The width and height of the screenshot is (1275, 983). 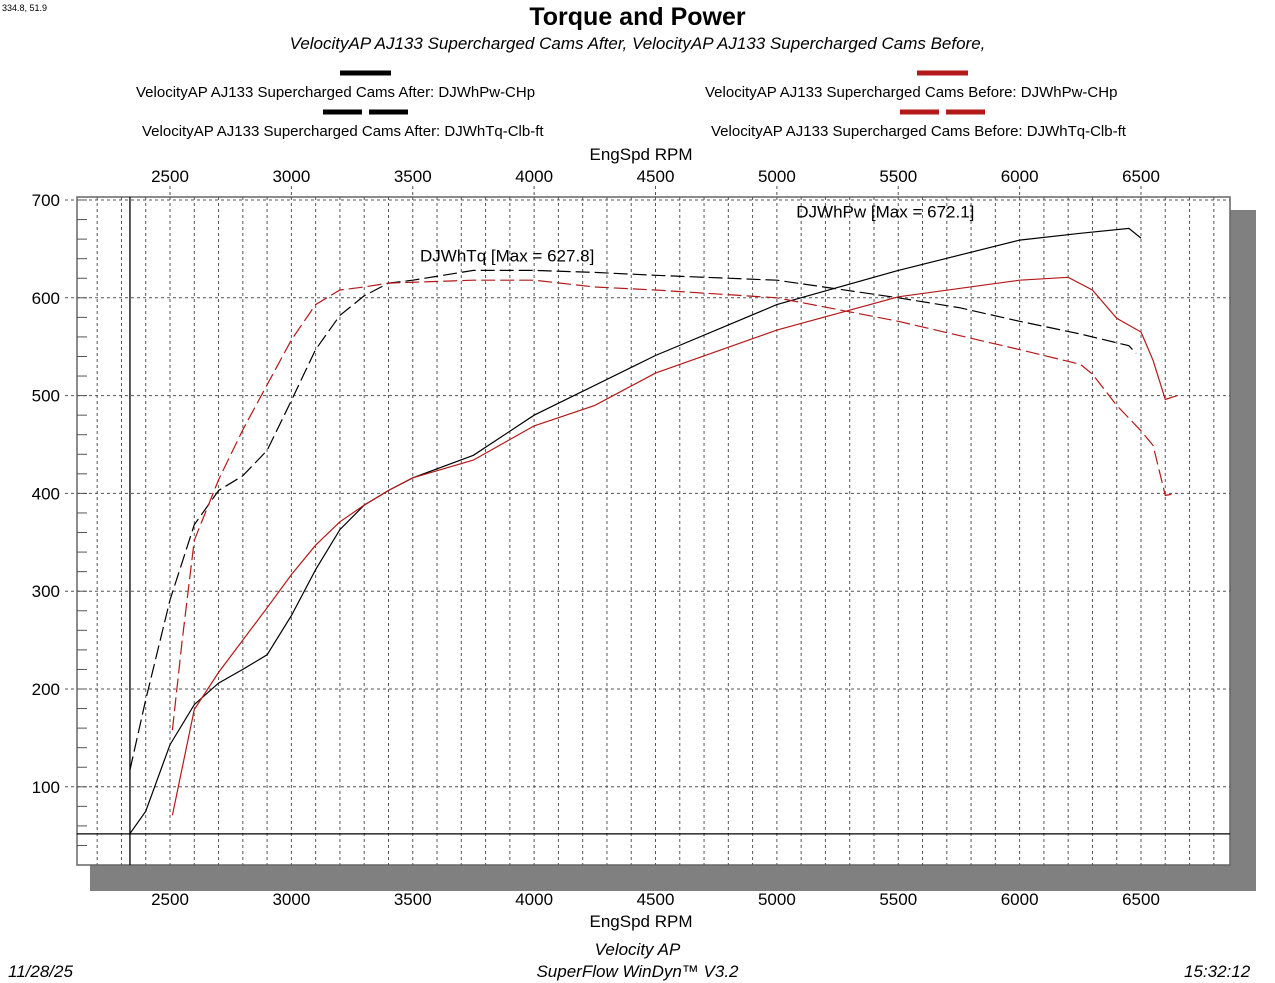 I want to click on x-tick-label-top: 6500, so click(x=1141, y=176).